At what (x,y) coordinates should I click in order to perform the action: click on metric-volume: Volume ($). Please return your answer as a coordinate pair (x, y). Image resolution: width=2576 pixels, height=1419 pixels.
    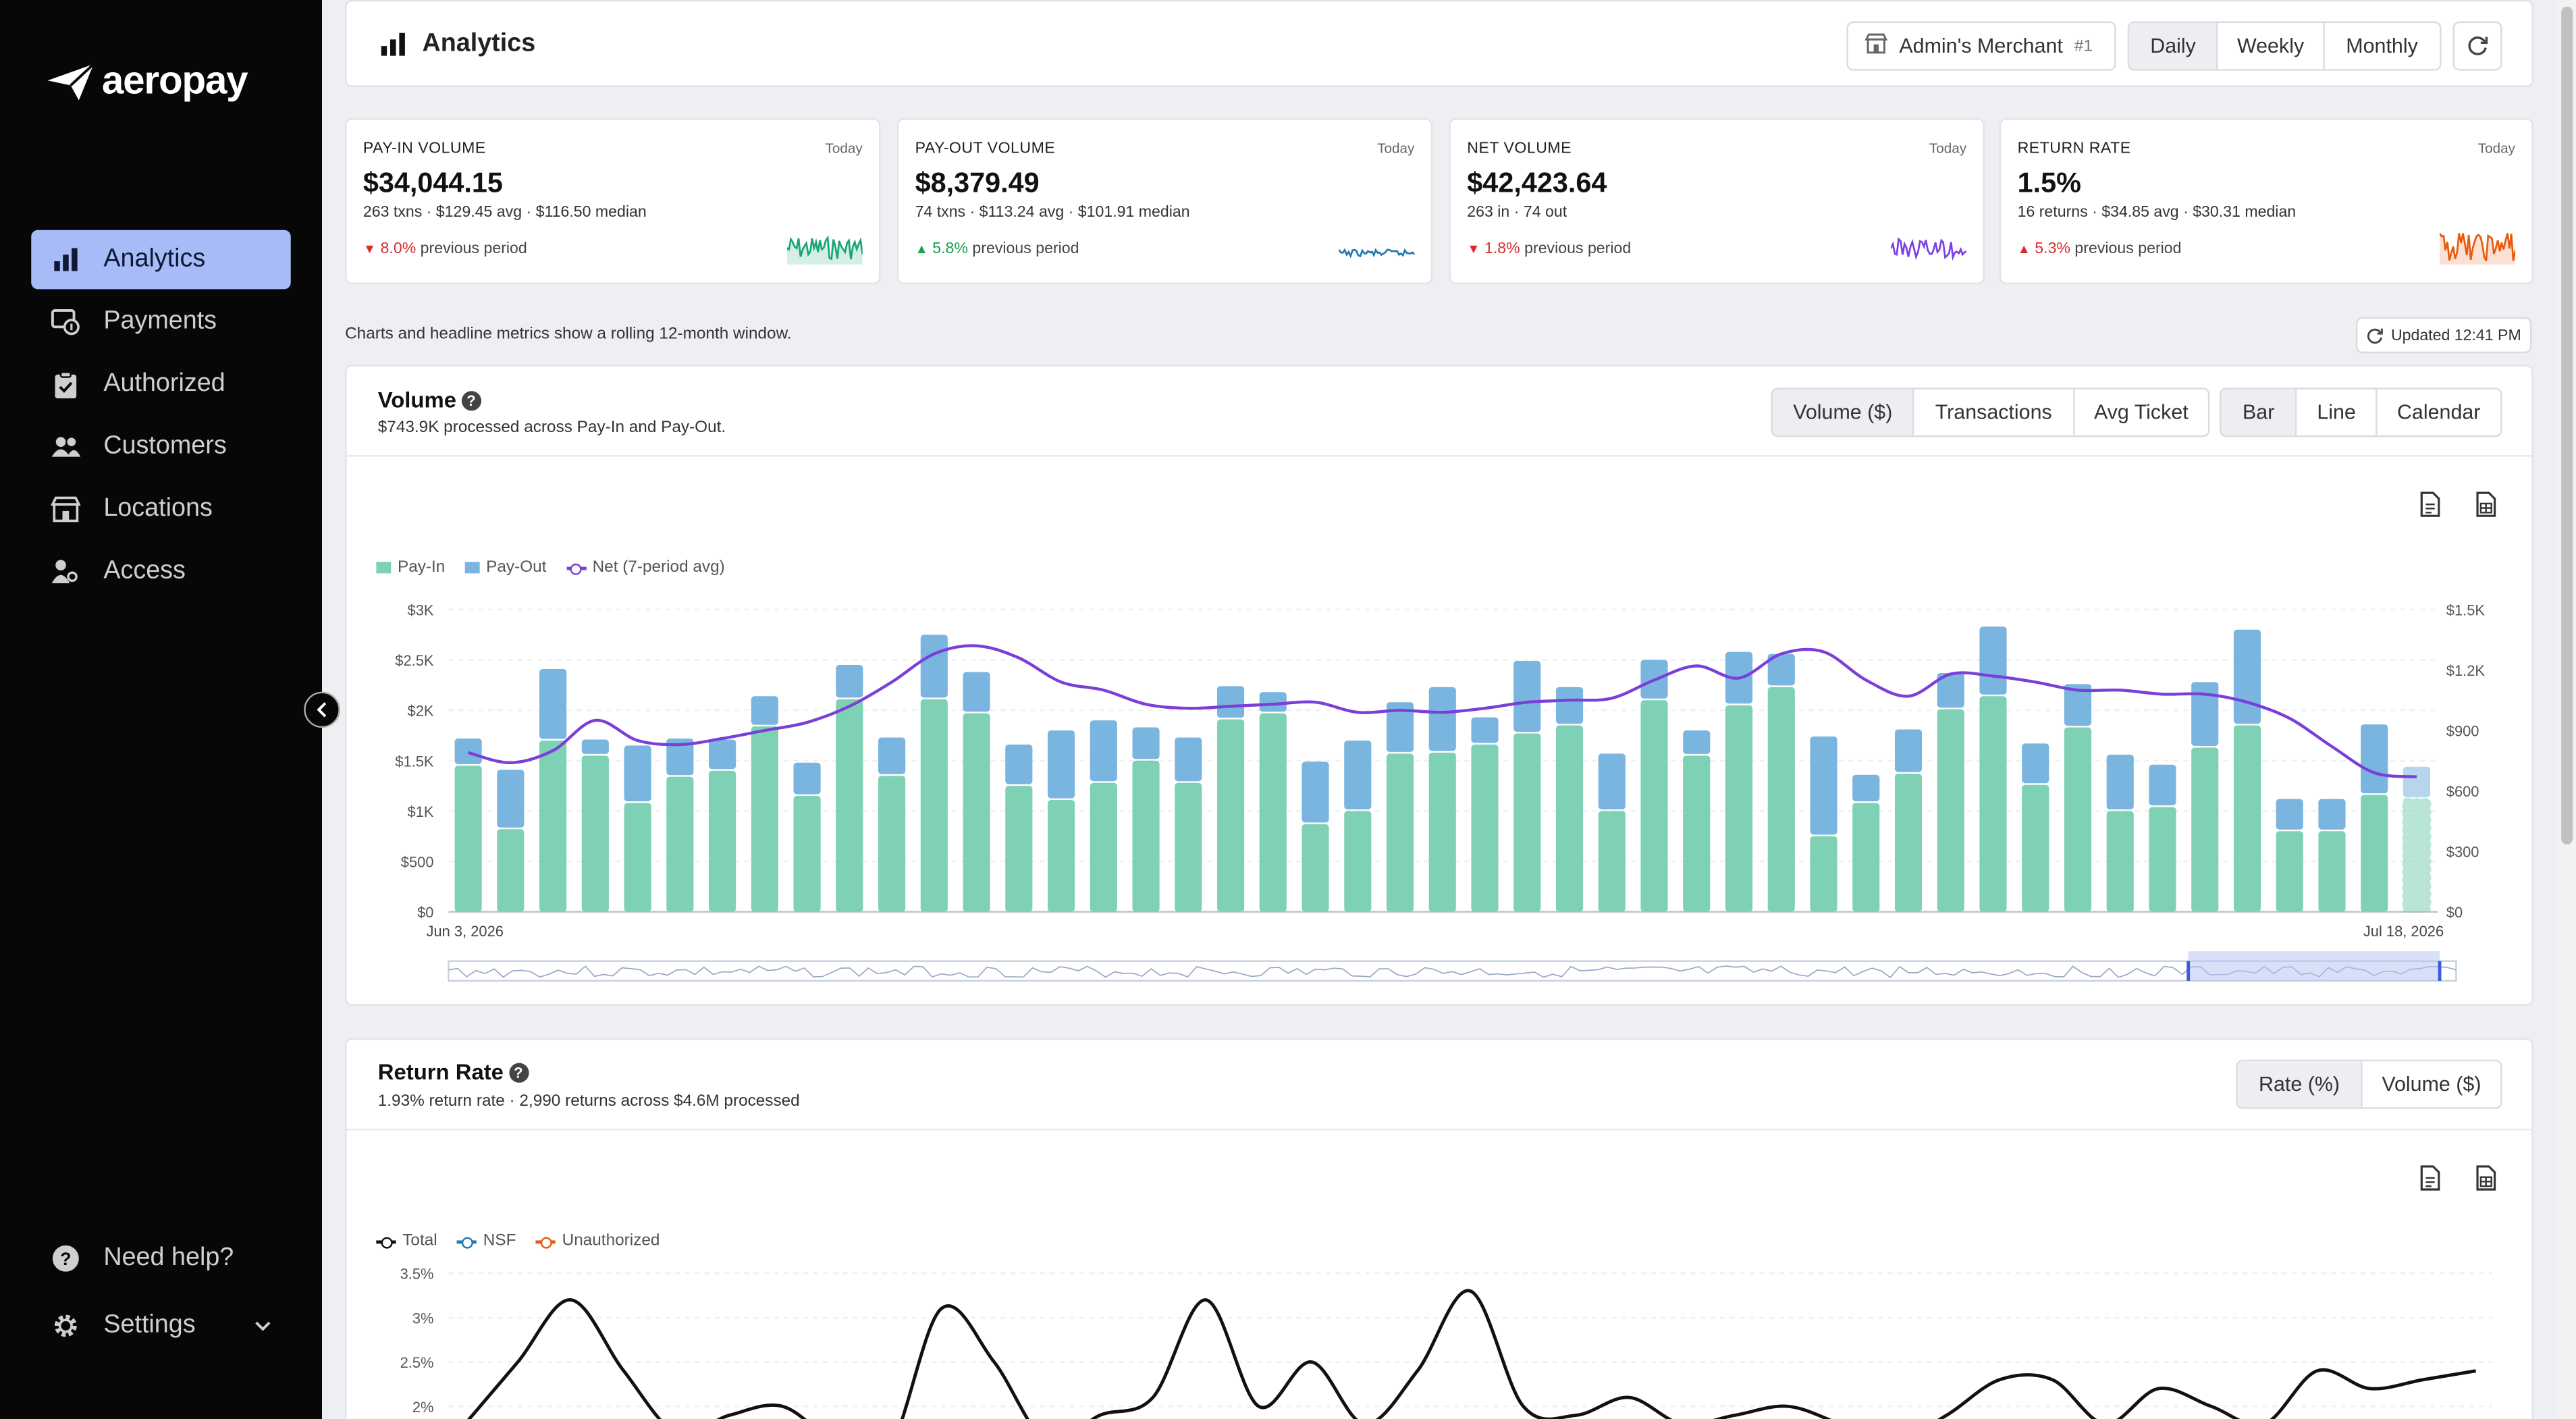
    Looking at the image, I should click on (1842, 412).